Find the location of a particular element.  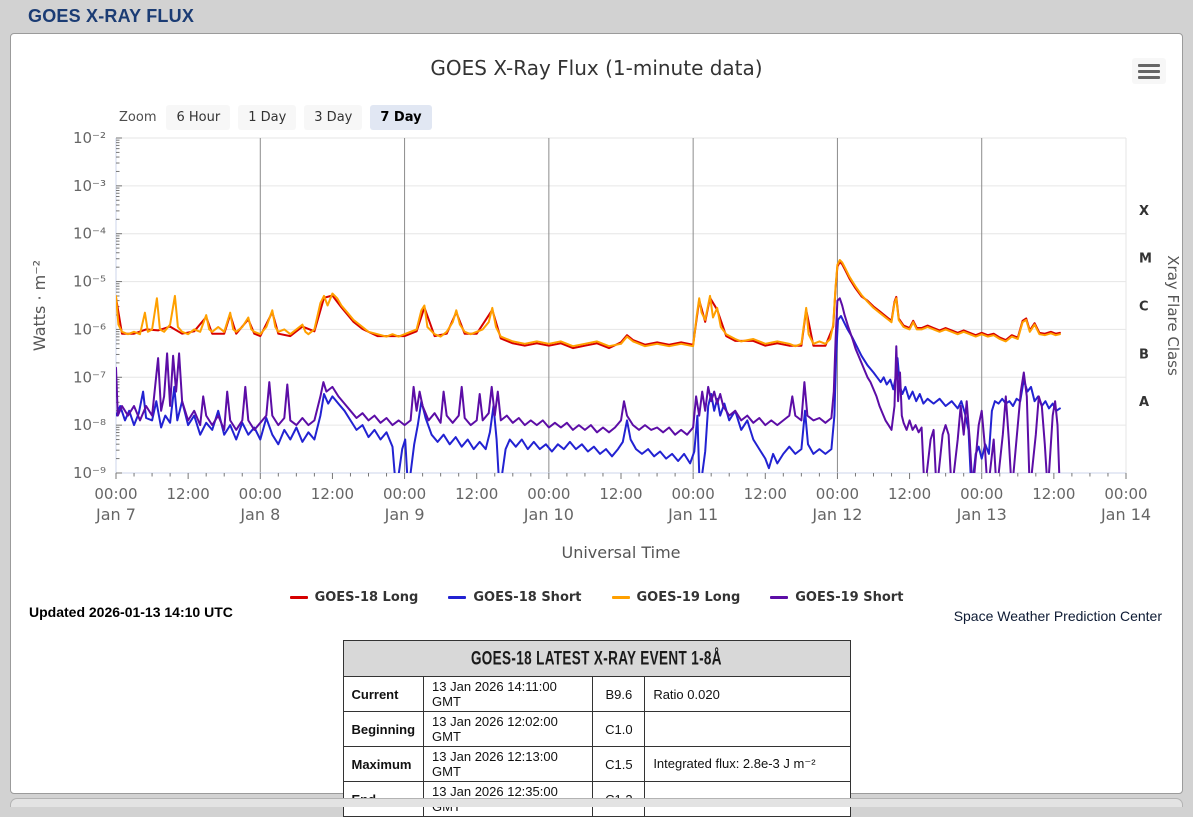

y-axis-labels: 10⁻² 10⁻³ 10⁻⁴ 10⁻⁵ 10⁻⁶ 10⁻⁷ 10⁻⁸ 10⁻⁹ is located at coordinates (89, 305).